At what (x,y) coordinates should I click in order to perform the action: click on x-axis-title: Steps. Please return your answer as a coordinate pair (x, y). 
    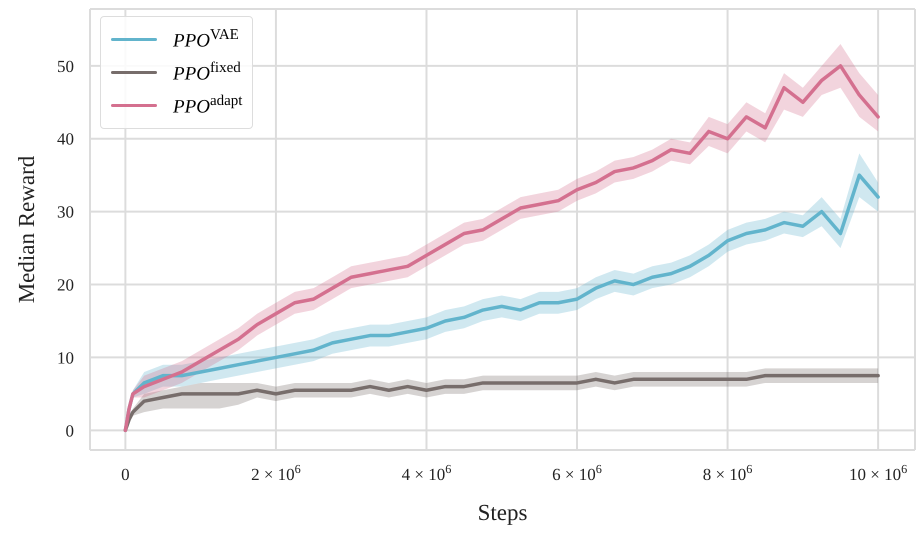
    Looking at the image, I should click on (503, 512).